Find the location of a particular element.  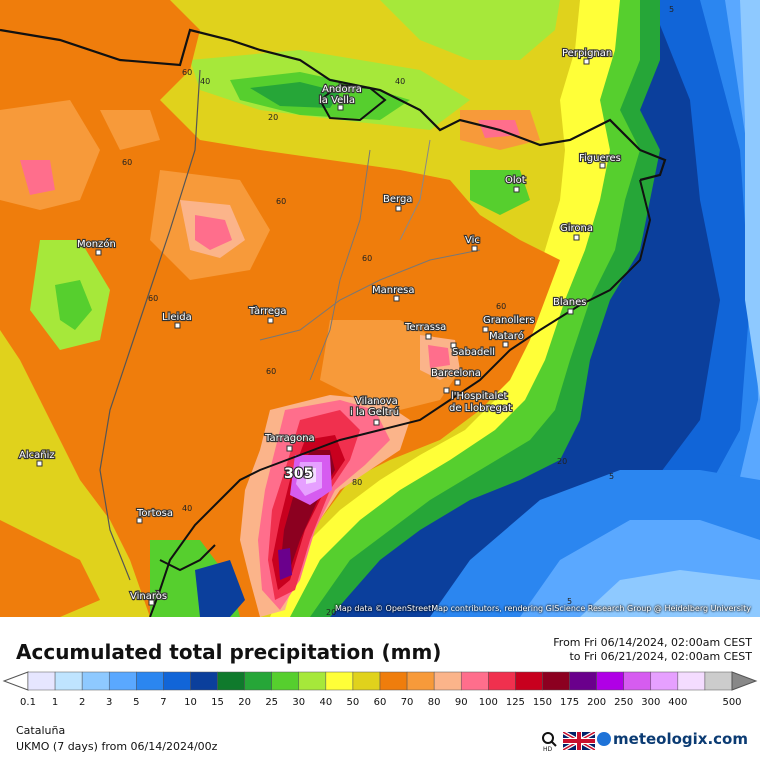

city-tarragona: Tarragona is located at coordinates (289, 442).